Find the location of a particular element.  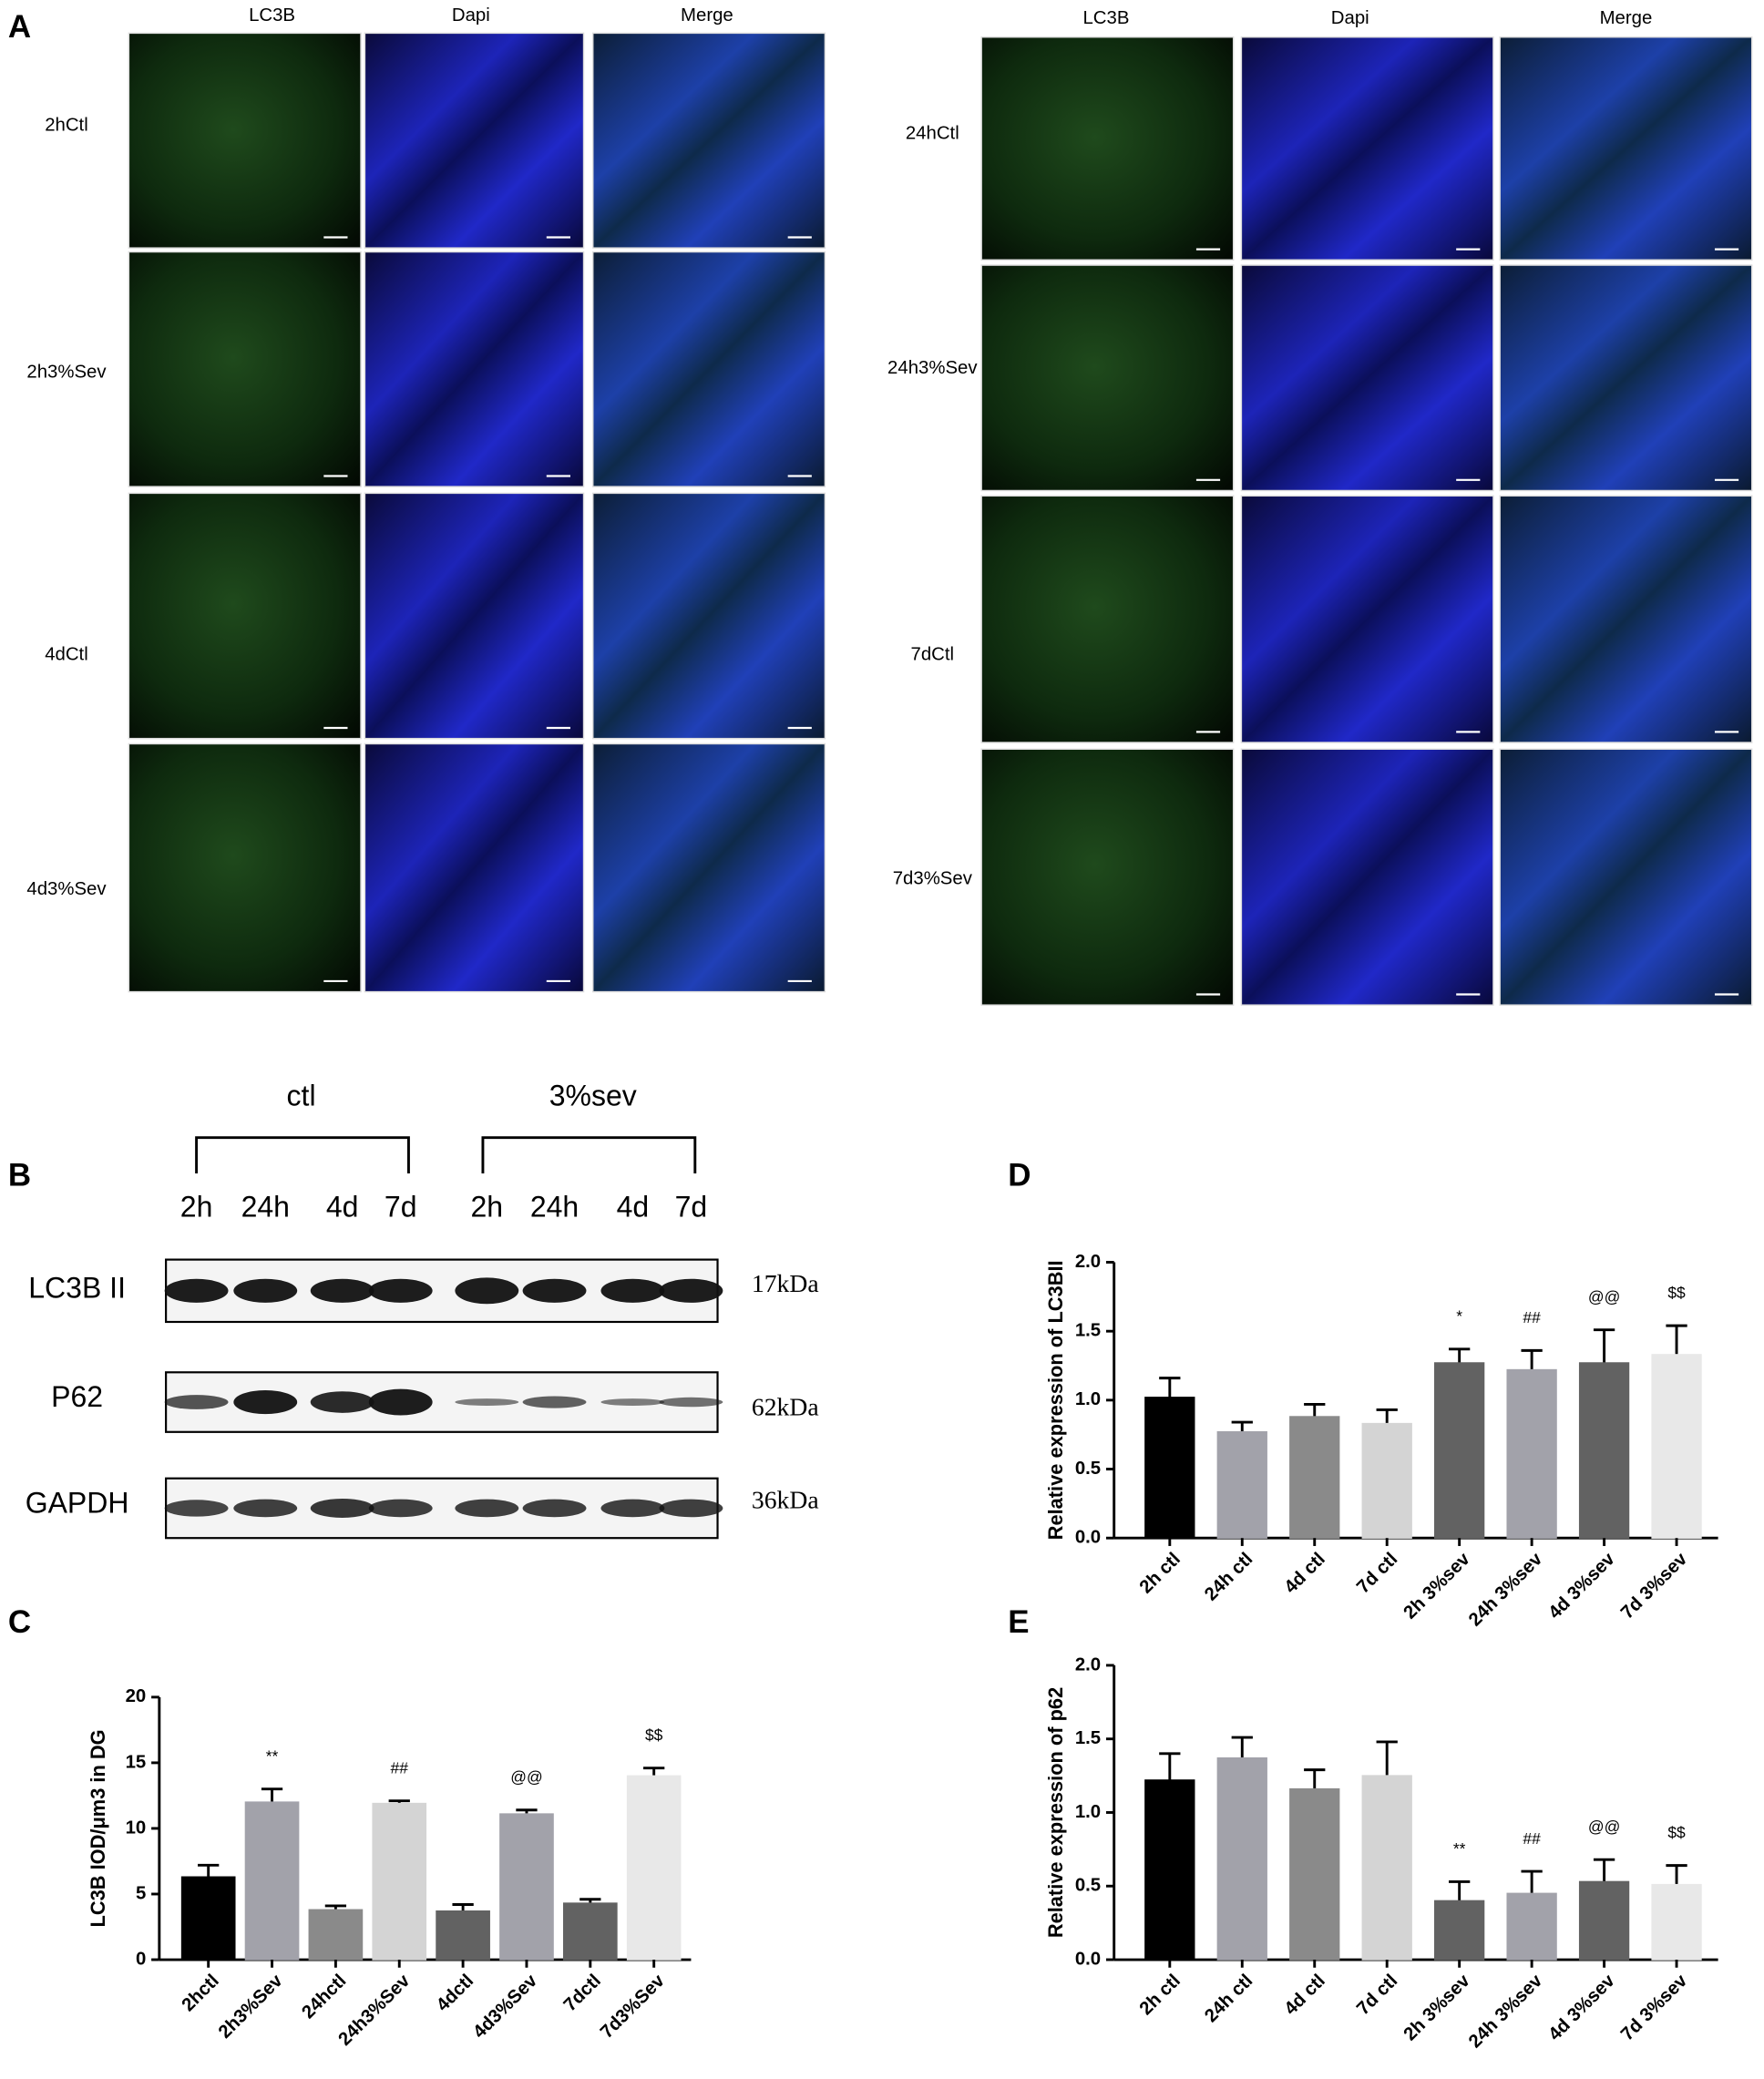

blot-size: 62kDa is located at coordinates (785, 1406).